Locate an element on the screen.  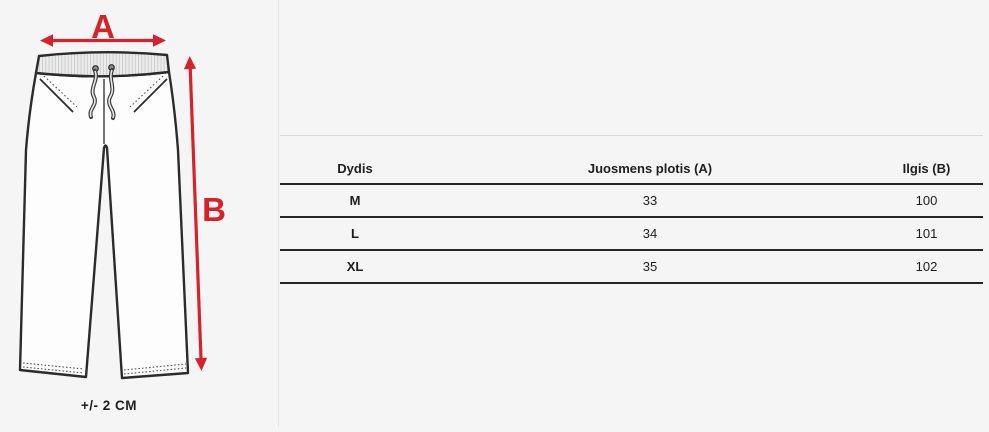
width-label: A is located at coordinates (103, 26).